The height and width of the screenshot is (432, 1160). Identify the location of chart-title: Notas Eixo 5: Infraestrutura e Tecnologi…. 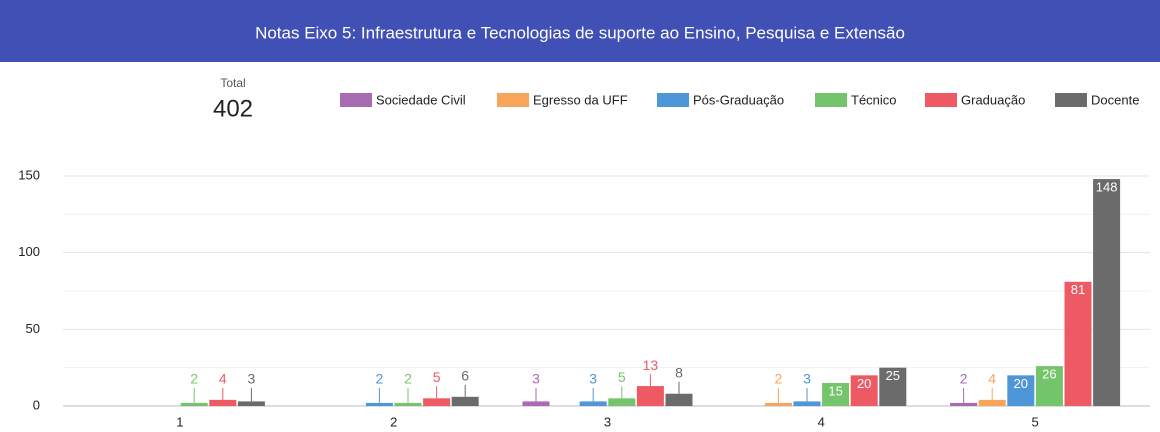
(580, 32).